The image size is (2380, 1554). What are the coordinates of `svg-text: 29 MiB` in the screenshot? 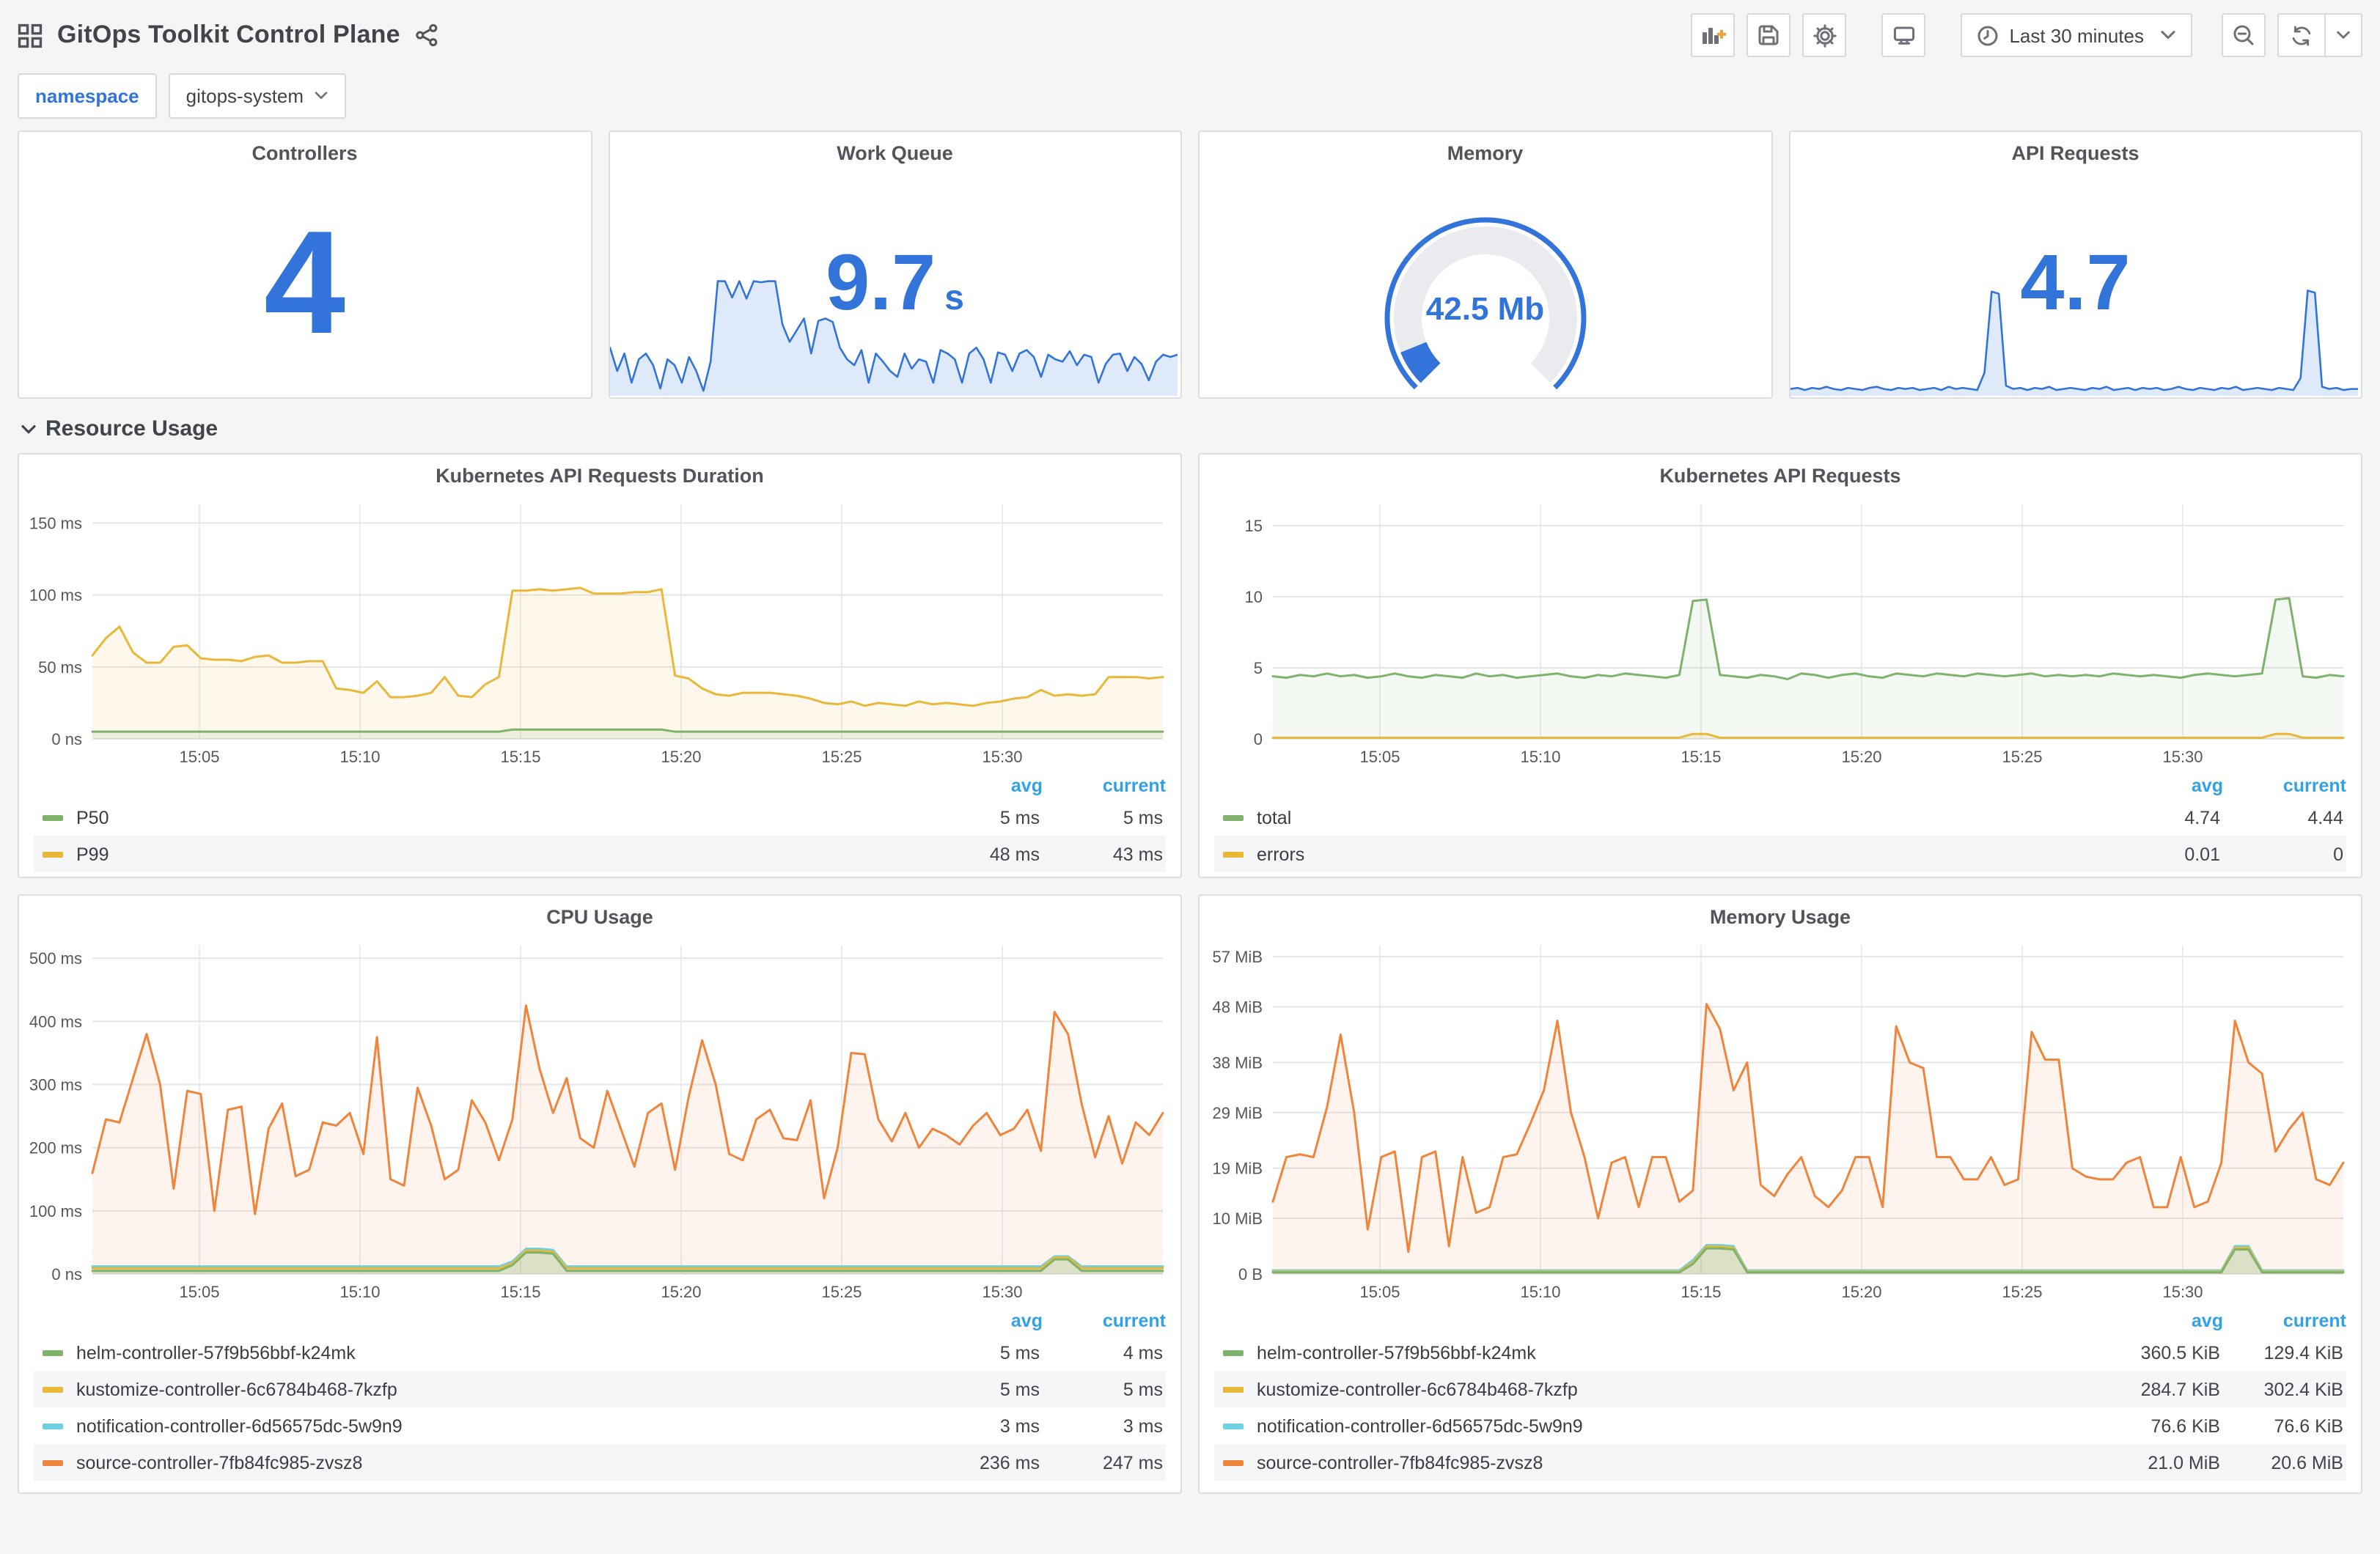 It's located at (1238, 1113).